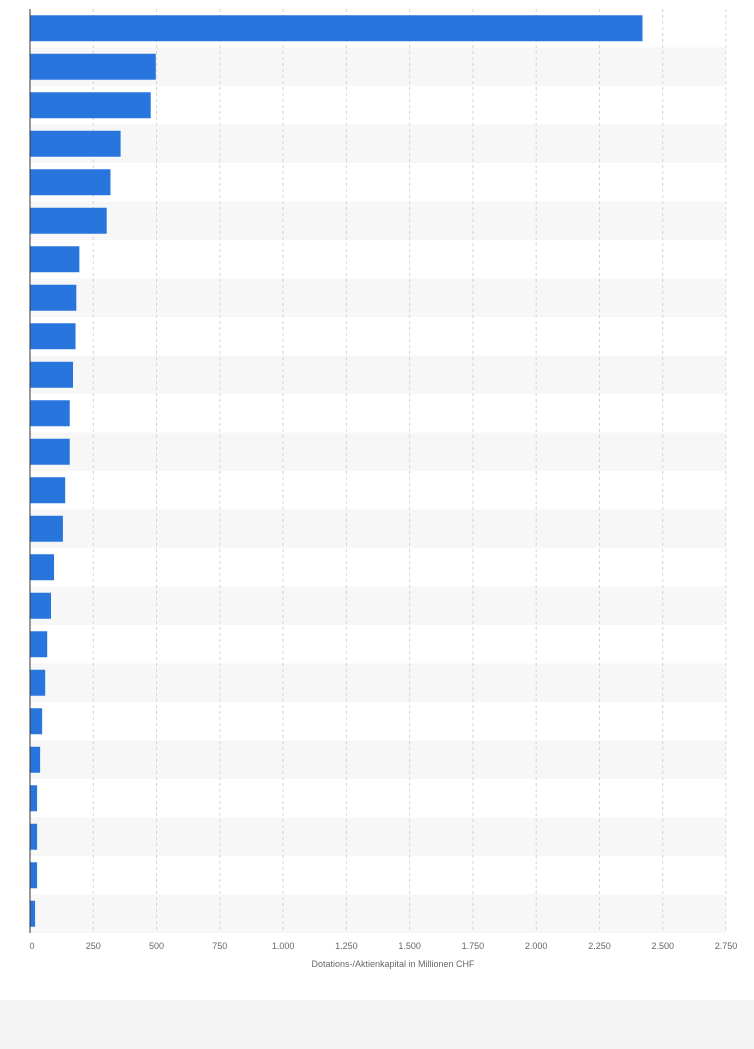 This screenshot has height=1049, width=754. I want to click on x-tick-label: 2.250, so click(599, 946).